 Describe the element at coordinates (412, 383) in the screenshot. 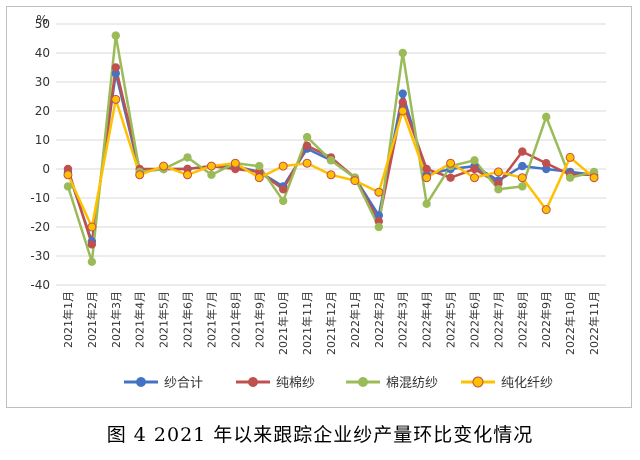

I see `legend-label: 棉混纺纱` at that location.